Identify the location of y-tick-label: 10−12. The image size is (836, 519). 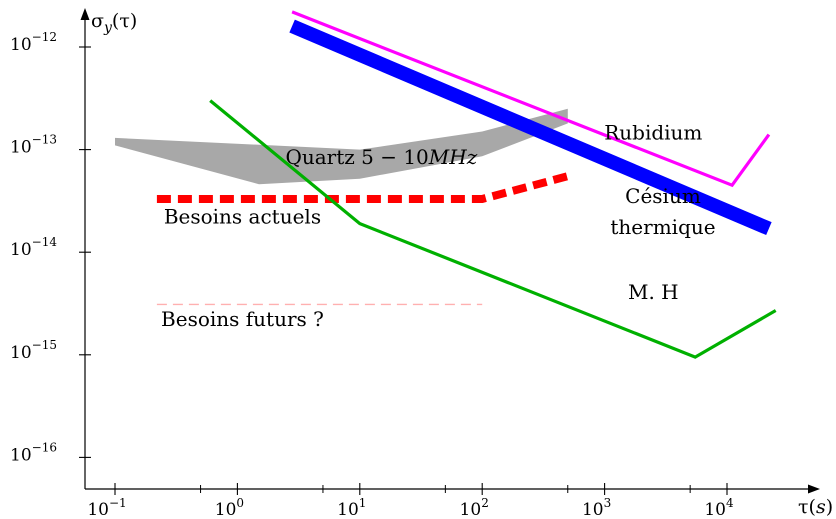
(33, 42).